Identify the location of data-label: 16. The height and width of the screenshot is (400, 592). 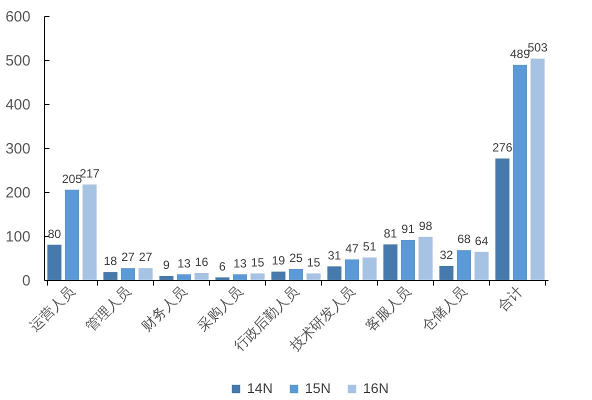
(201, 261).